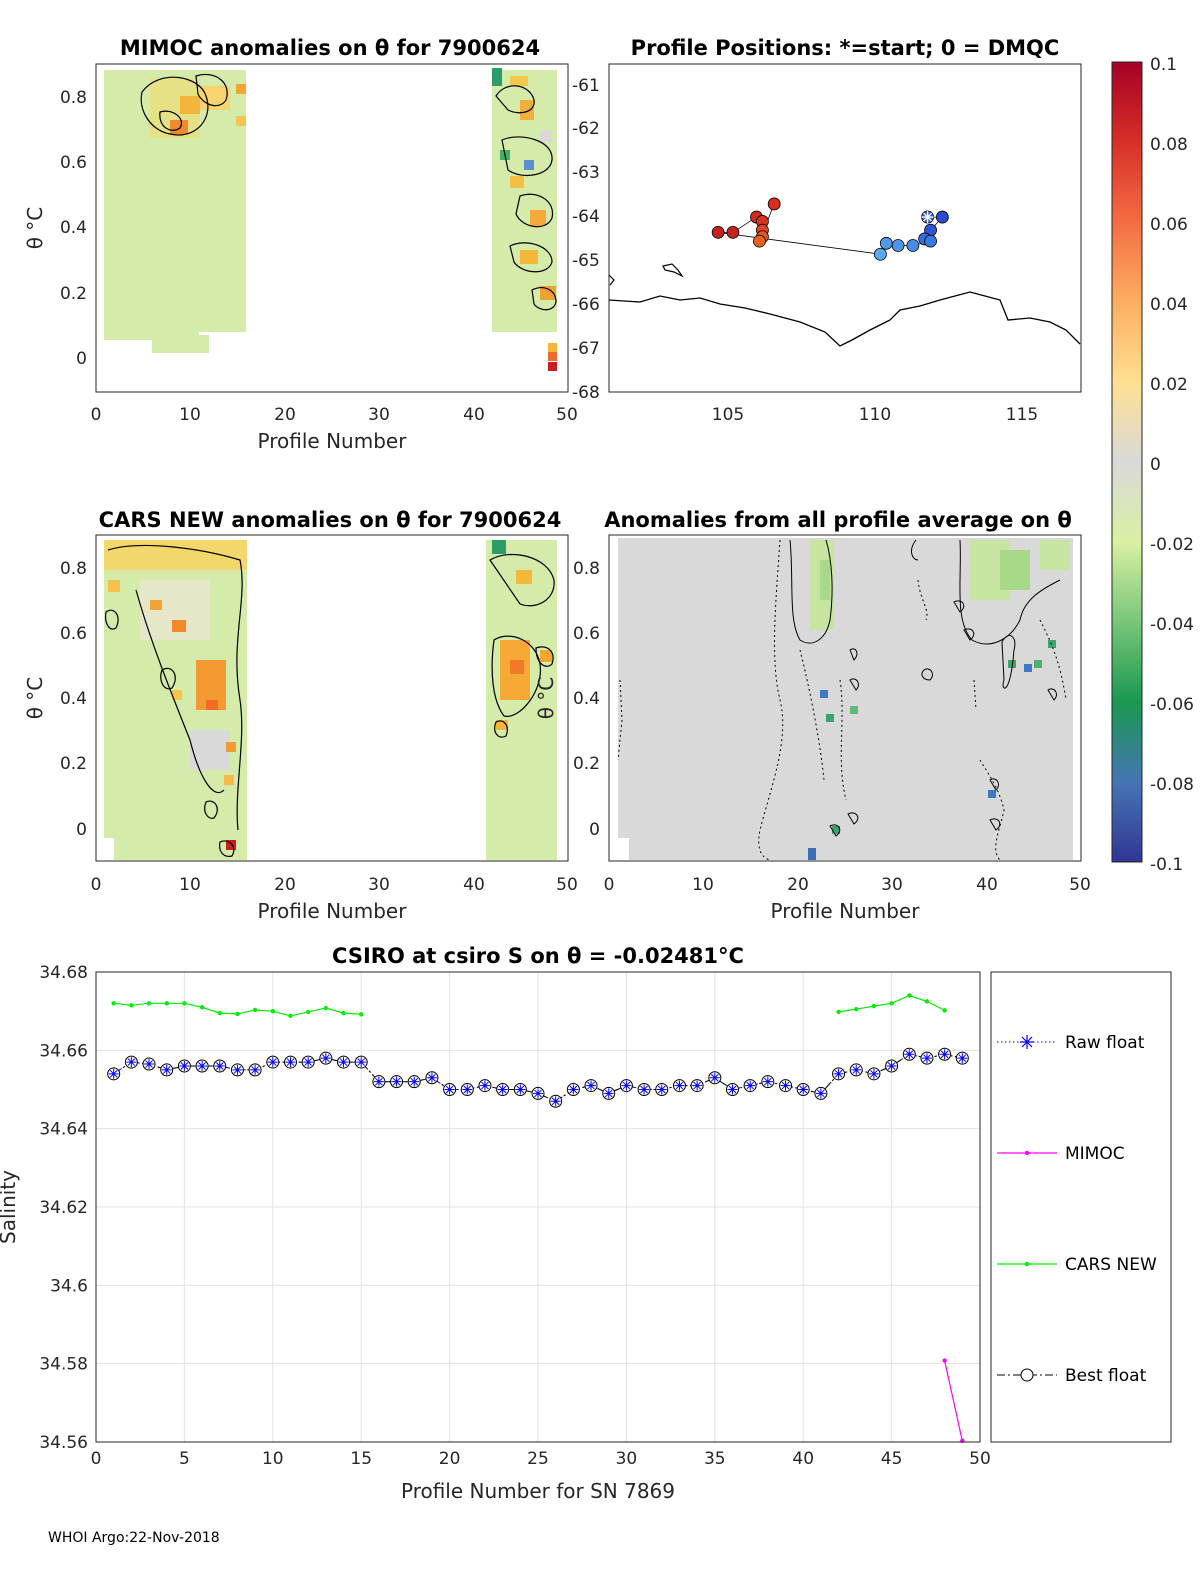 Image resolution: width=1200 pixels, height=1575 pixels. I want to click on avg-ytick-04: 0.4, so click(586, 699).